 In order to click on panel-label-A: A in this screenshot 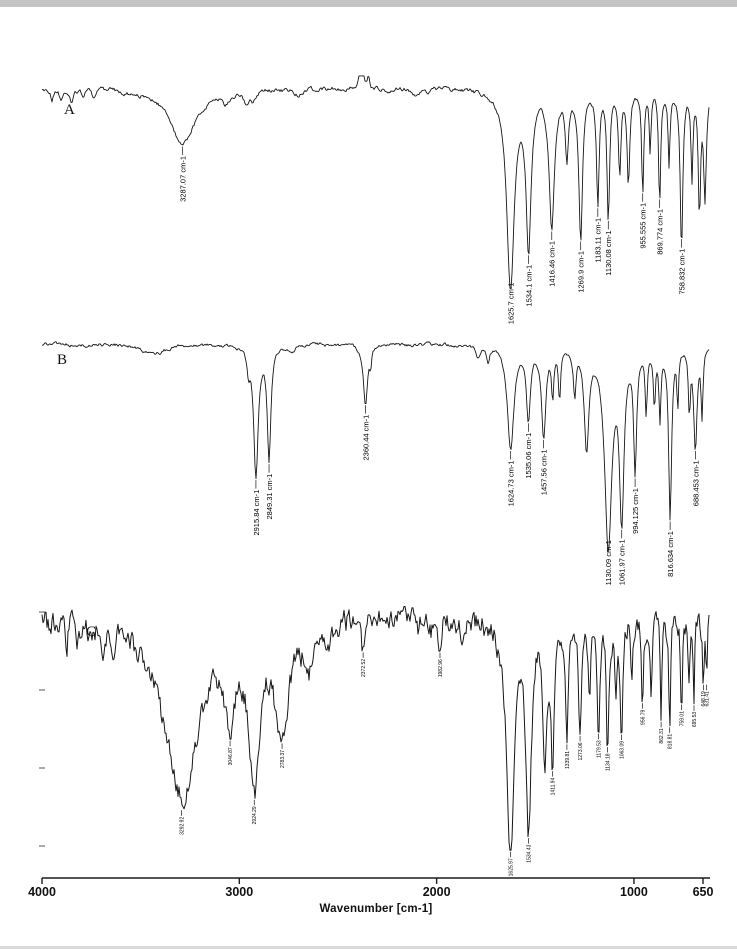, I will do `click(69, 110)`.